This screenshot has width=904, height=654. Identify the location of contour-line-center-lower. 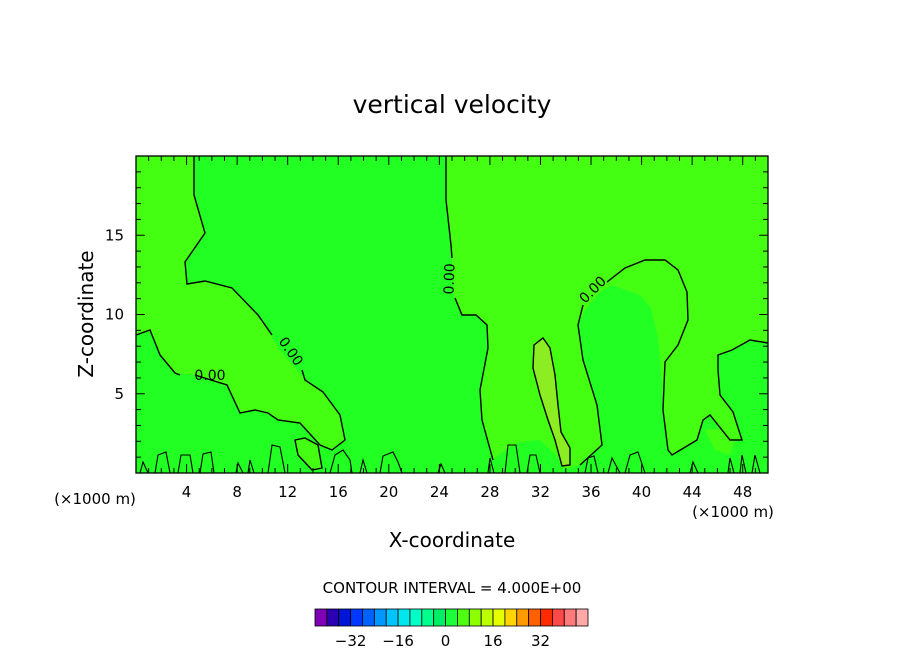
(474, 379).